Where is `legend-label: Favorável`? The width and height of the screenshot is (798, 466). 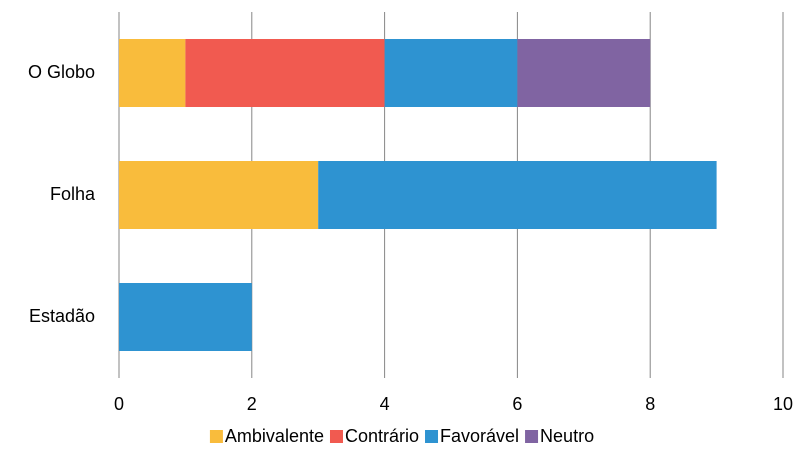 legend-label: Favorável is located at coordinates (479, 436).